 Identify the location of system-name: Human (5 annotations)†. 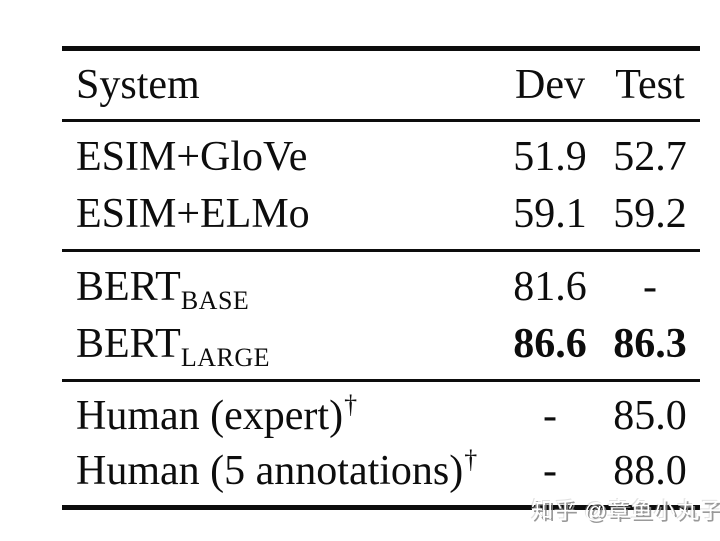
(281, 470).